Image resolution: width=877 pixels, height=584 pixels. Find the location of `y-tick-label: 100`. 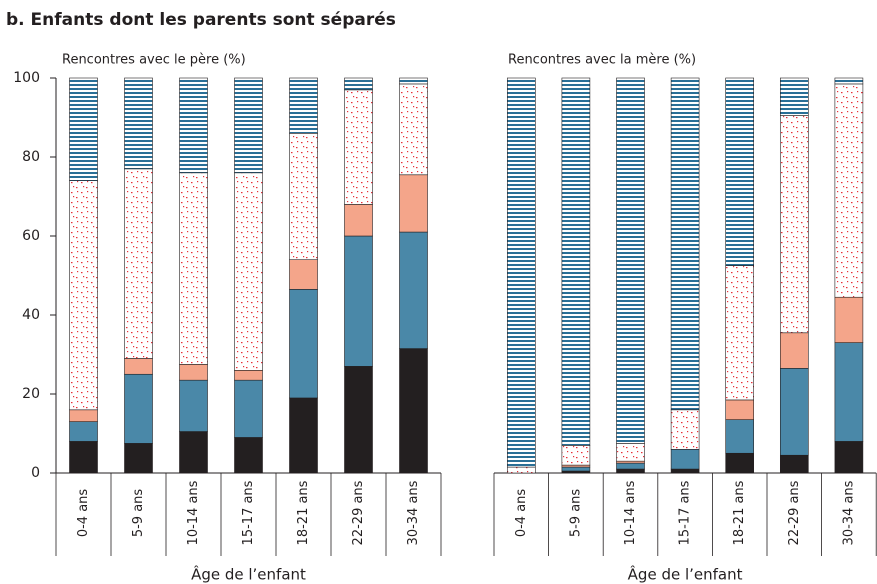

y-tick-label: 100 is located at coordinates (26, 78).